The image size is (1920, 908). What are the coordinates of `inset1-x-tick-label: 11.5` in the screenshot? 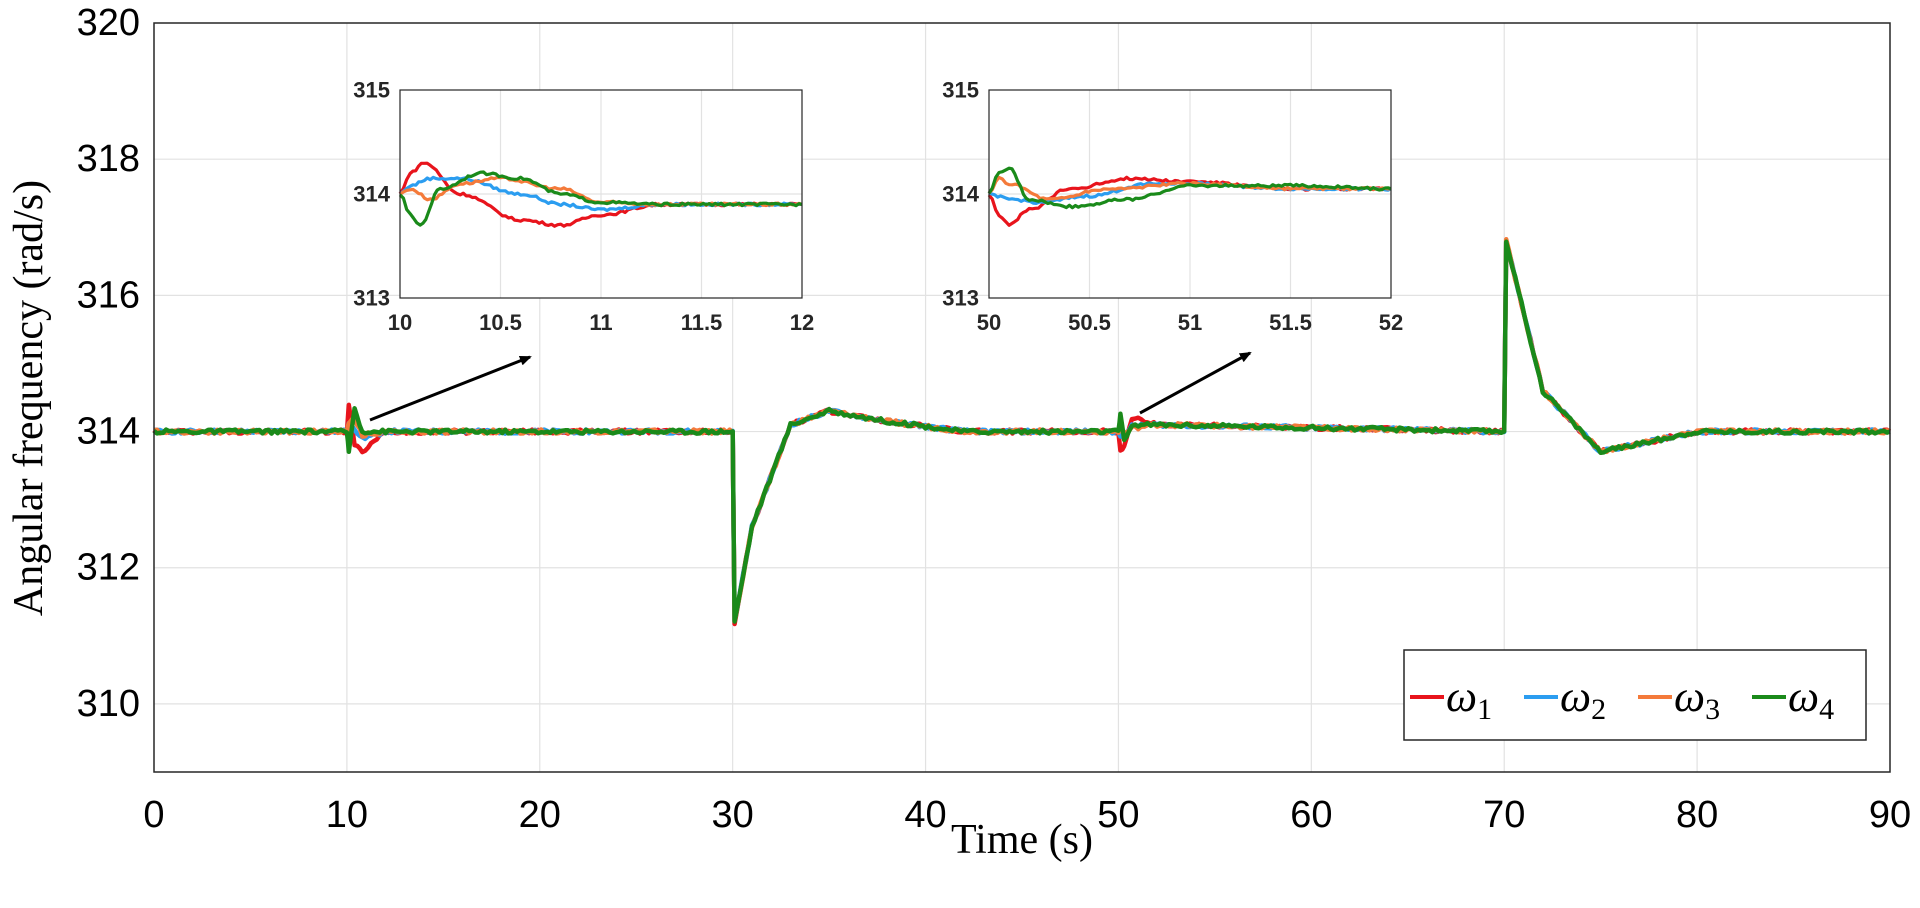 It's located at (702, 322).